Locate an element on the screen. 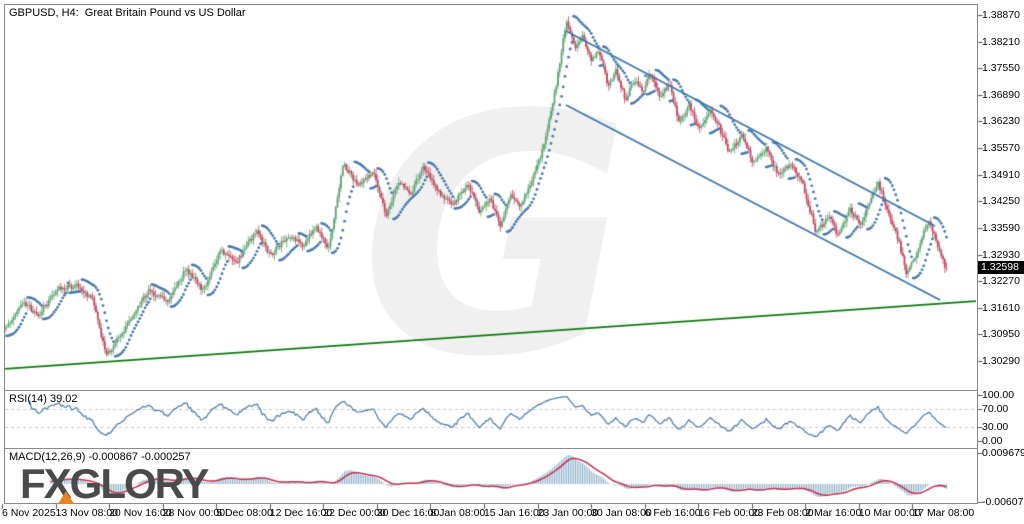 Image resolution: width=1024 pixels, height=524 pixels. price-tick-label: 1.31610 is located at coordinates (1001, 307).